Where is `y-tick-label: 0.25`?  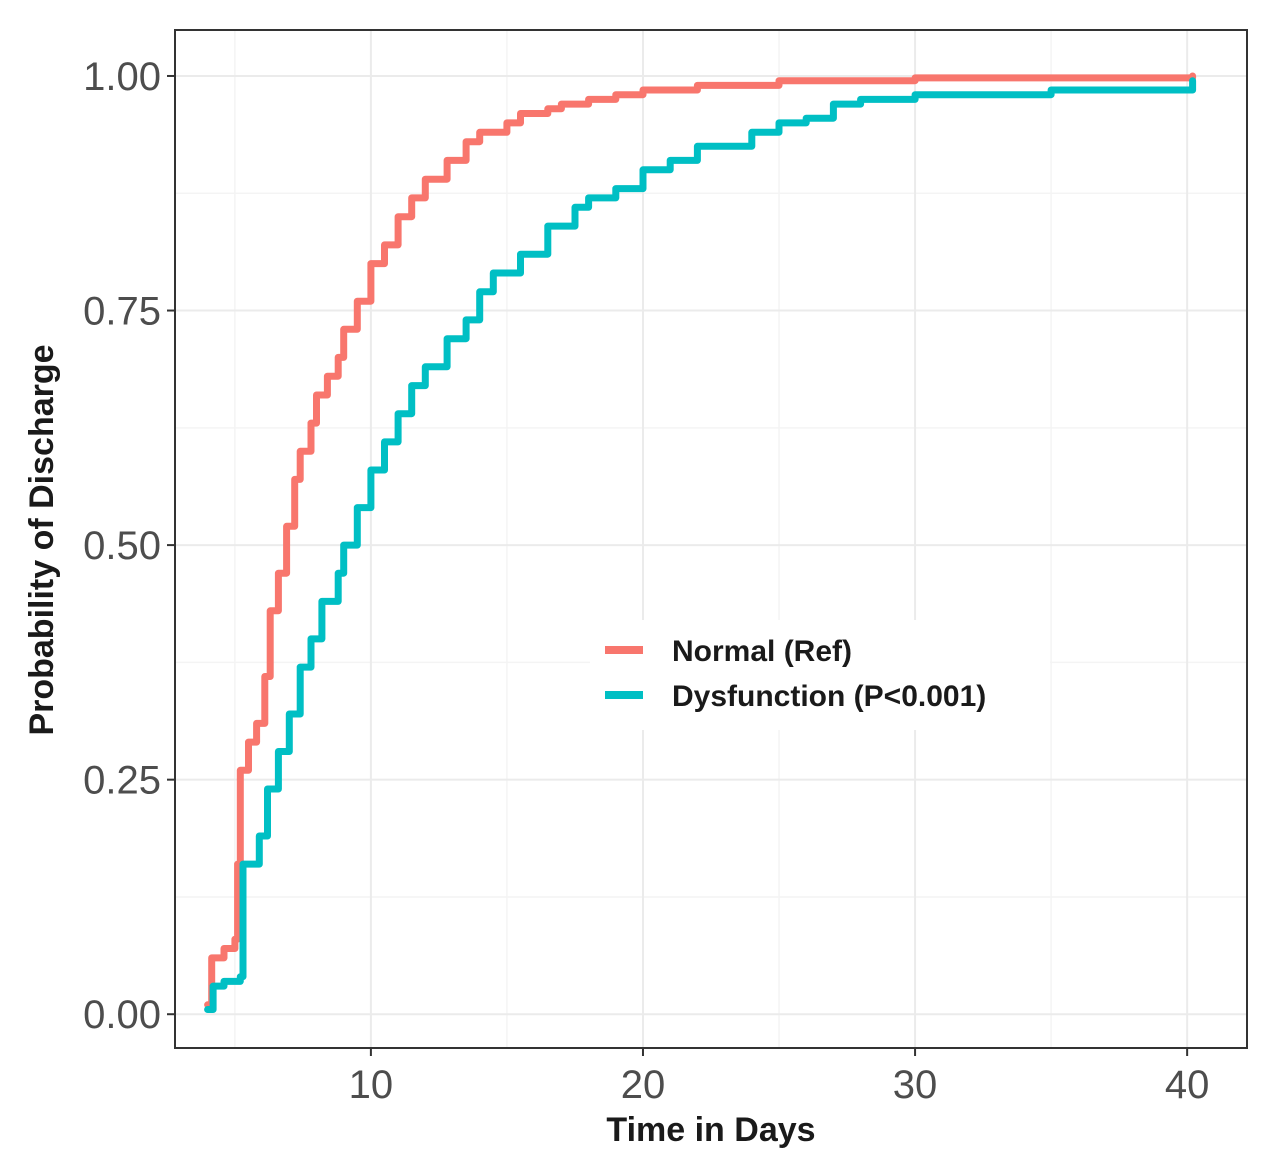 y-tick-label: 0.25 is located at coordinates (122, 781).